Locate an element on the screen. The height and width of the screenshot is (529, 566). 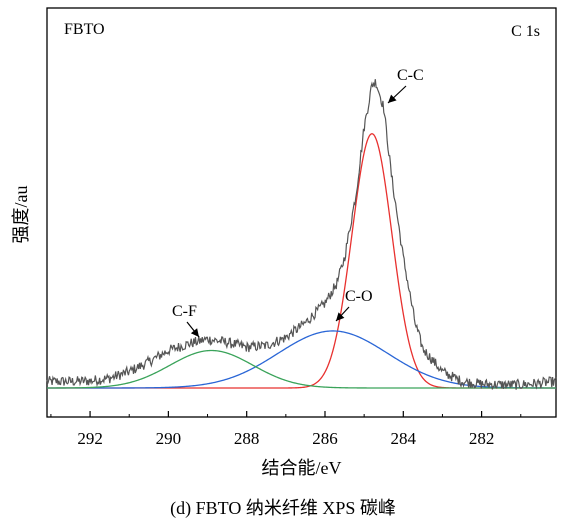
y-axis-label: 强度/au is located at coordinates (21, 215).